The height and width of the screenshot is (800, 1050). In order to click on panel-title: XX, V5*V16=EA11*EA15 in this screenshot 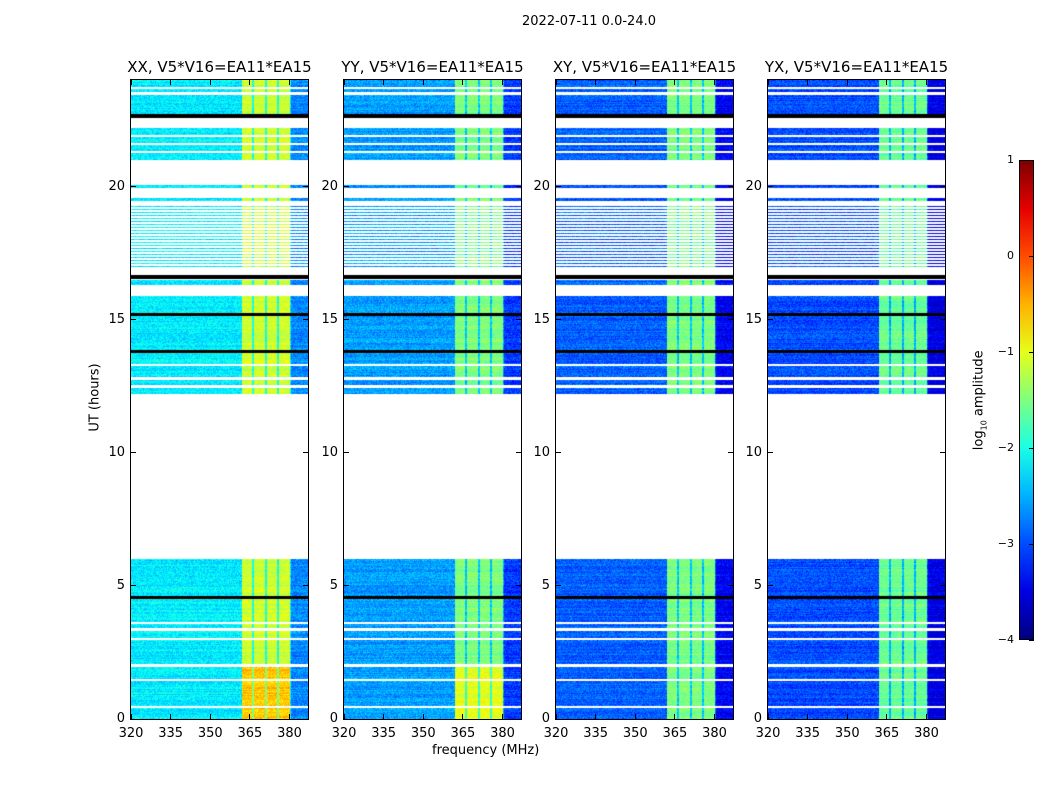, I will do `click(219, 67)`.